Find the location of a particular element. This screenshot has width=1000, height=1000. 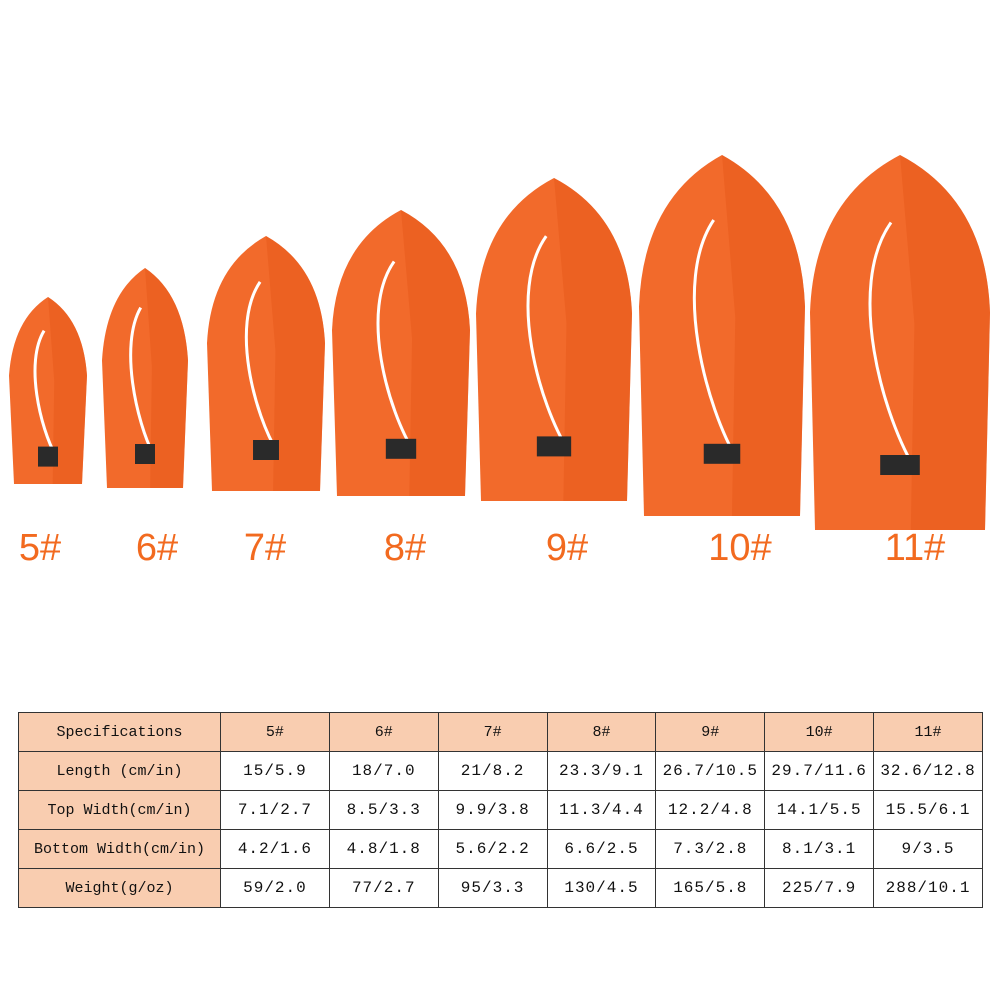

header-row: Specifications 5# 6# 7# 8# 9# 10# 11# is located at coordinates (500, 732).